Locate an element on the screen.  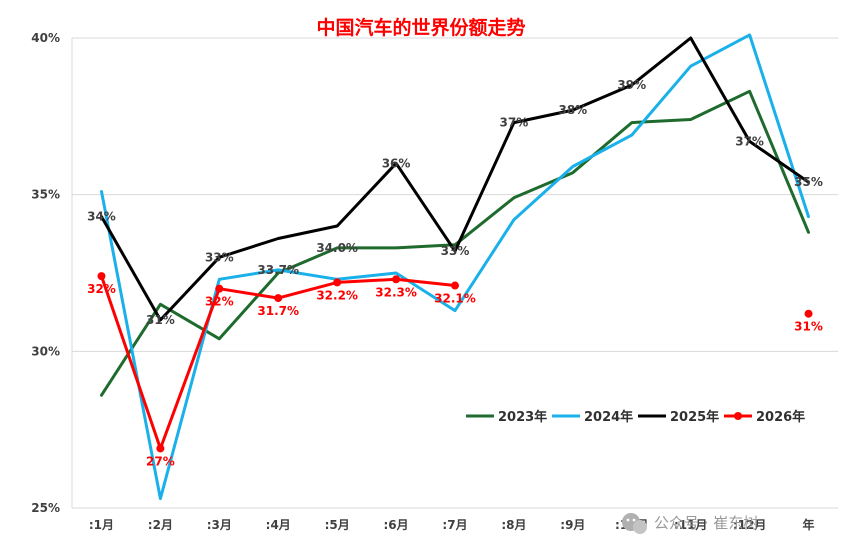
data-label: 34% is located at coordinates (101, 217).